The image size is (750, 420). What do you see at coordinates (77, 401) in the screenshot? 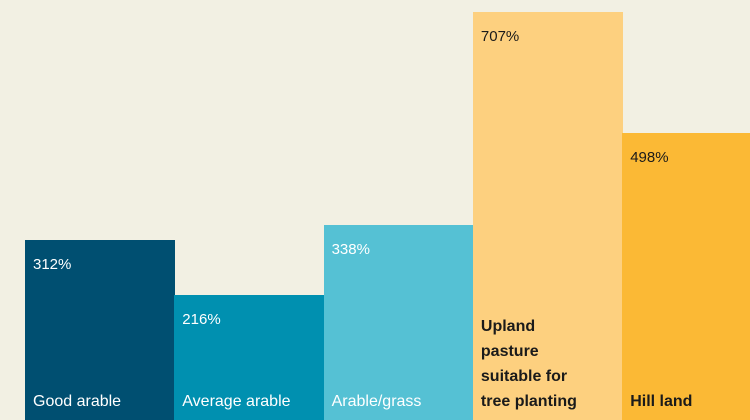
I see `category-label: Good arable` at bounding box center [77, 401].